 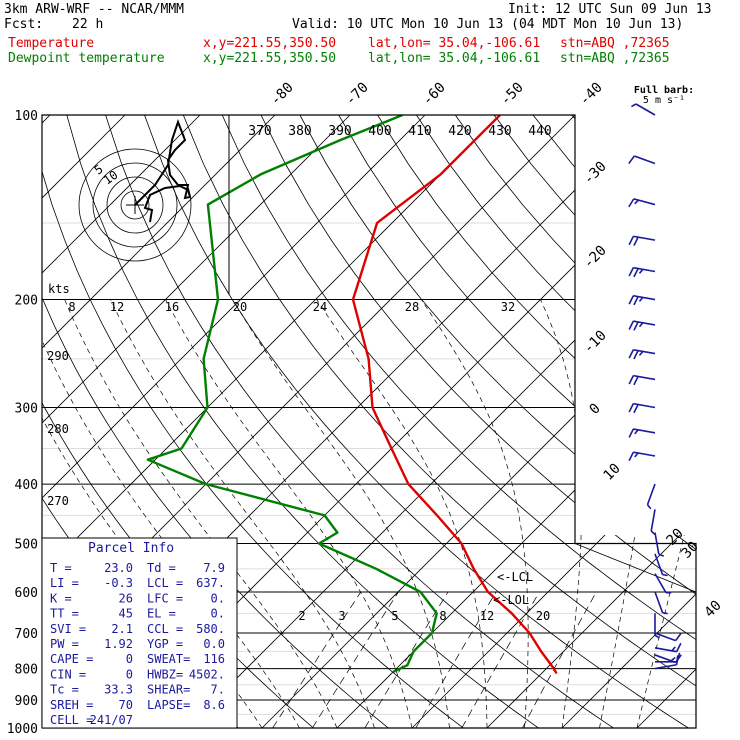 What do you see at coordinates (615, 58) in the screenshot?
I see `dewpoint-legend-station: stn=ABQ ,72365` at bounding box center [615, 58].